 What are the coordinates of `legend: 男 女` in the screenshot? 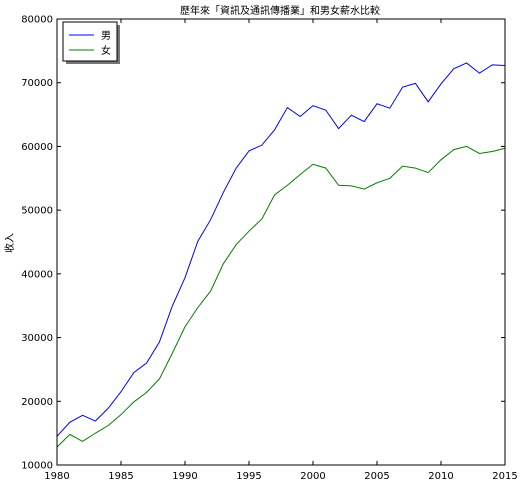 It's located at (91, 42).